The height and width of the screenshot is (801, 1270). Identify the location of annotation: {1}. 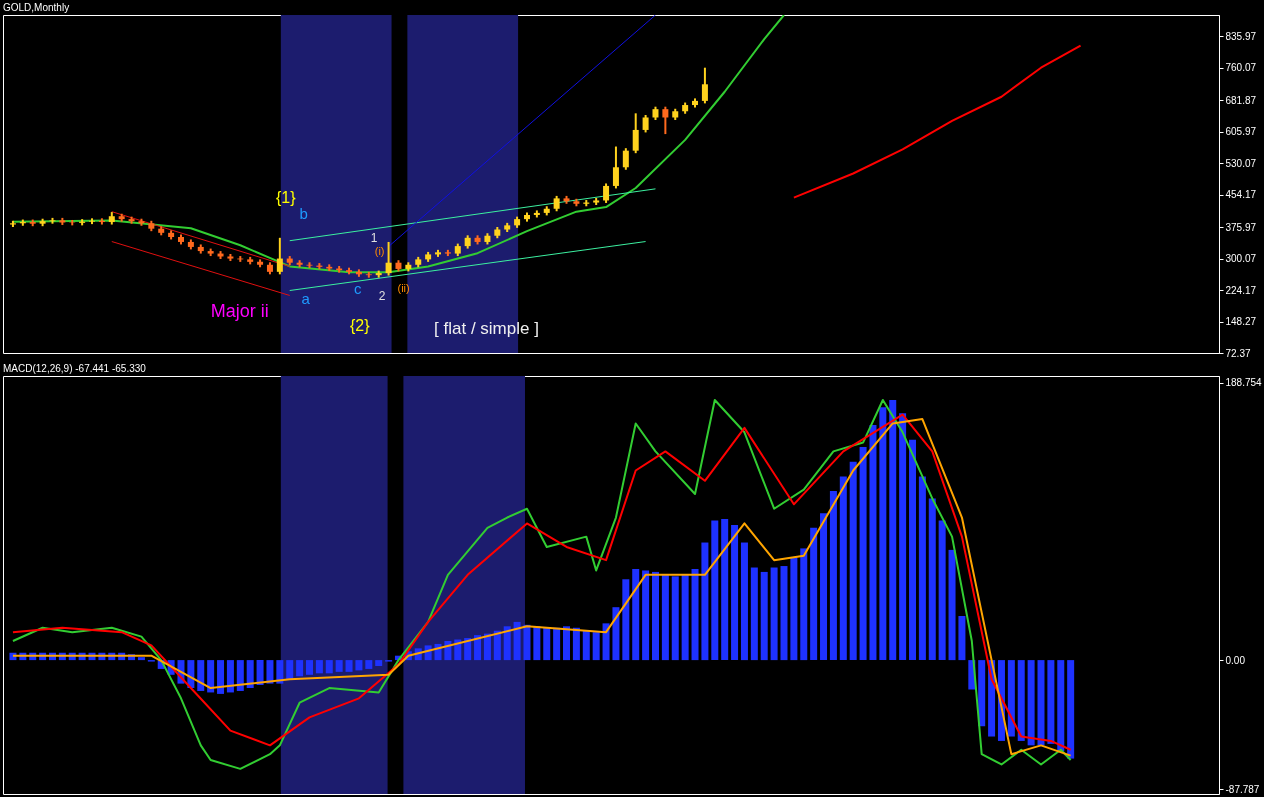
(286, 197).